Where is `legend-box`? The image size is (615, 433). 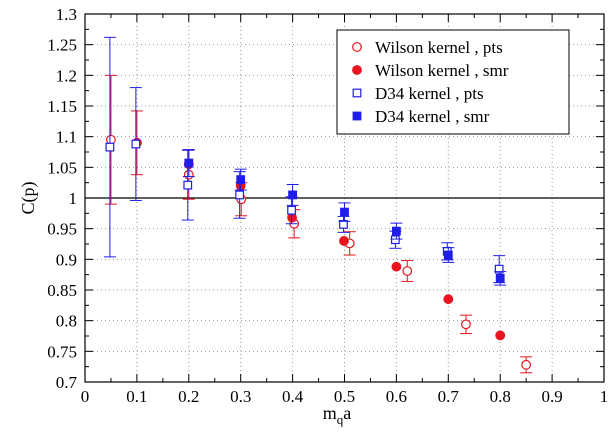 legend-box is located at coordinates (453, 82).